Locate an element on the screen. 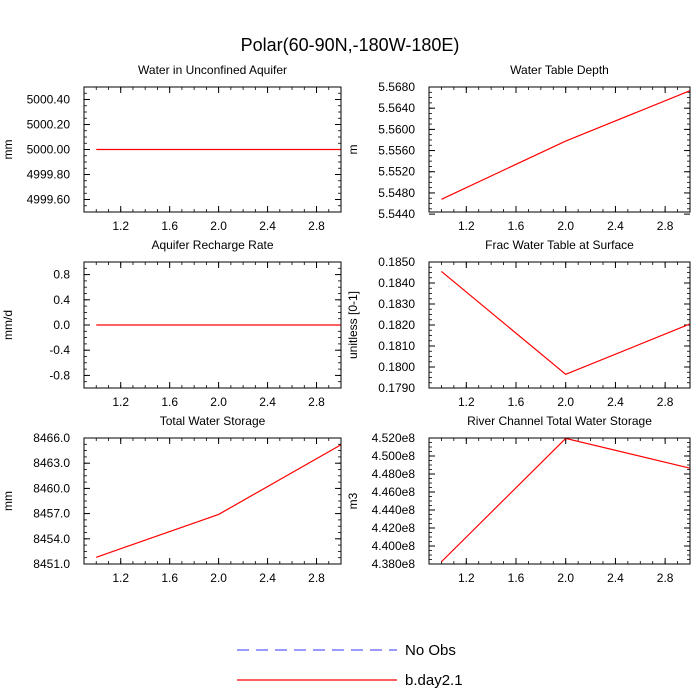 The image size is (700, 700). y-tick-label: 0.1850 is located at coordinates (396, 262).